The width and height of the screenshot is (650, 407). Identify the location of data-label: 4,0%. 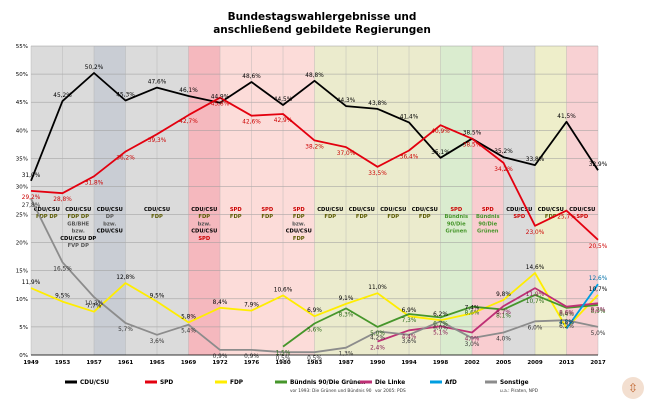
(503, 340).